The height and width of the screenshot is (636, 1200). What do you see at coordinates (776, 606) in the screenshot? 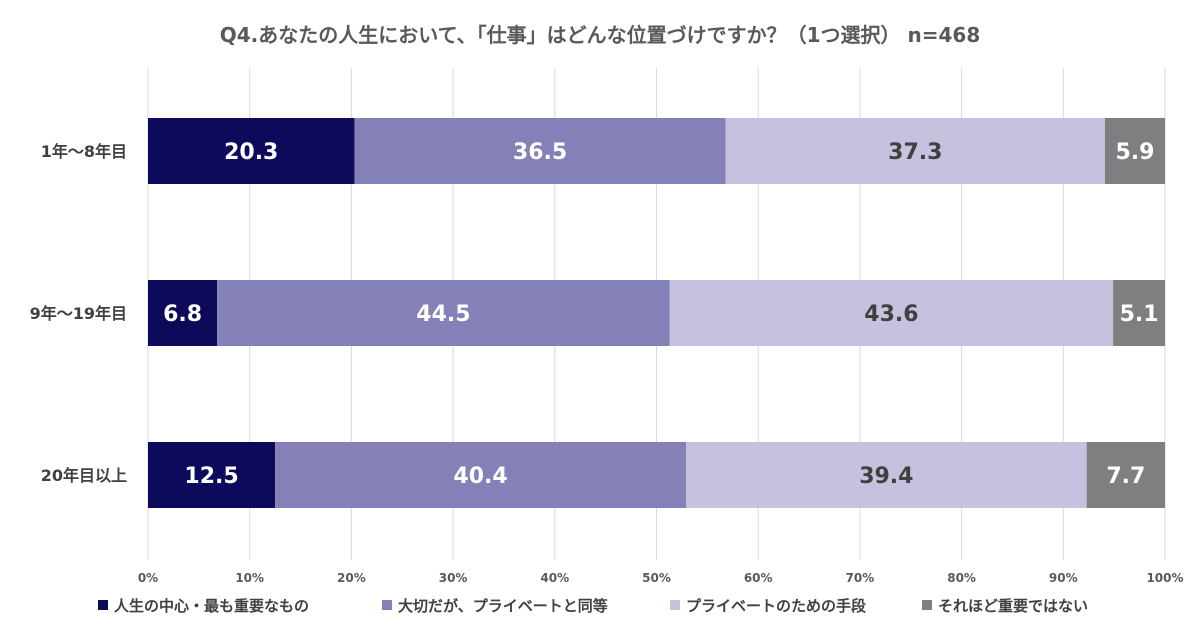
I see `legend-entry: プライベートのための手段` at bounding box center [776, 606].